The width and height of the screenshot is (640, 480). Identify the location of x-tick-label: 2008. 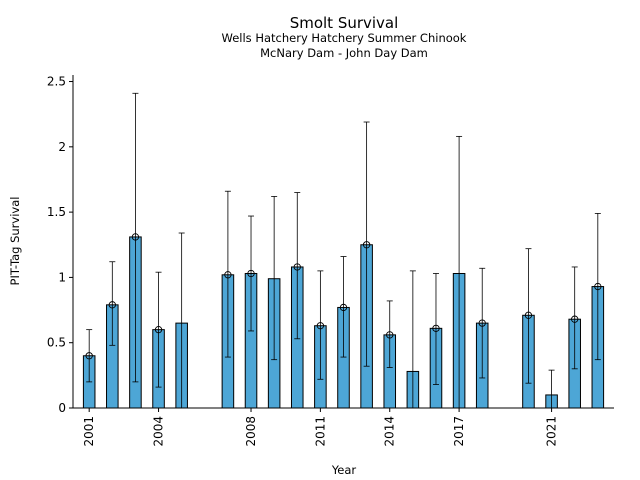
(251, 431).